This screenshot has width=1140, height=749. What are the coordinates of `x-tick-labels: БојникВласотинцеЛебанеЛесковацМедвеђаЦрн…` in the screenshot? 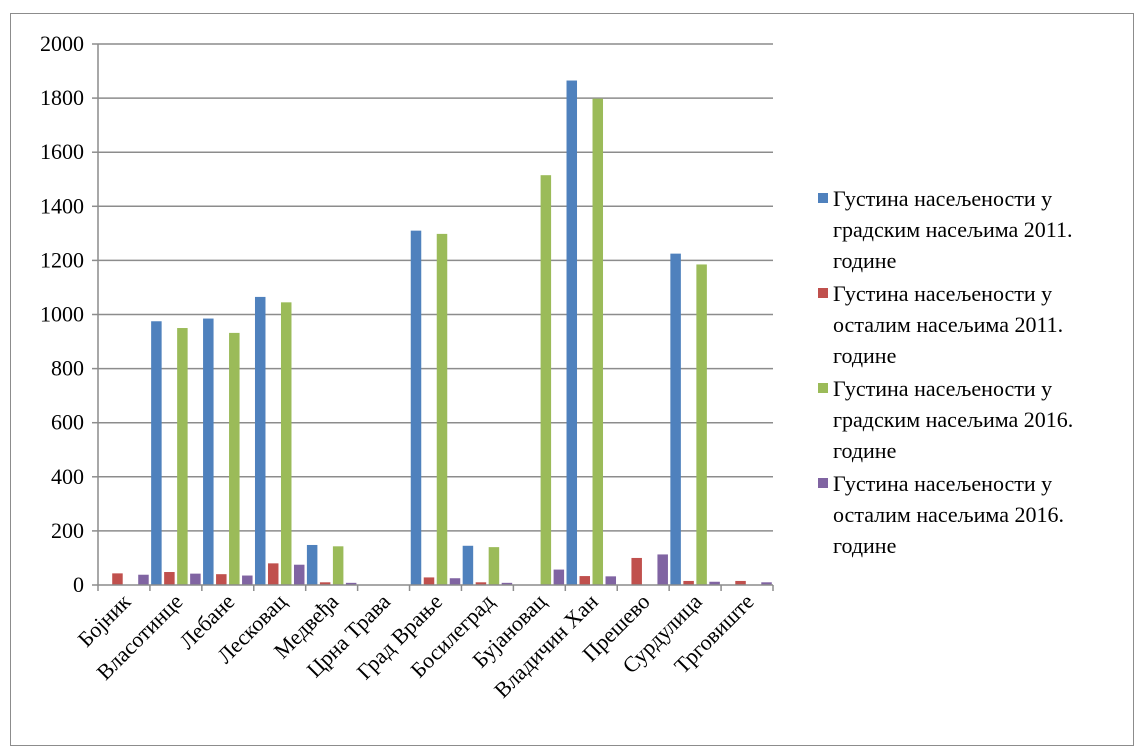 It's located at (416, 646).